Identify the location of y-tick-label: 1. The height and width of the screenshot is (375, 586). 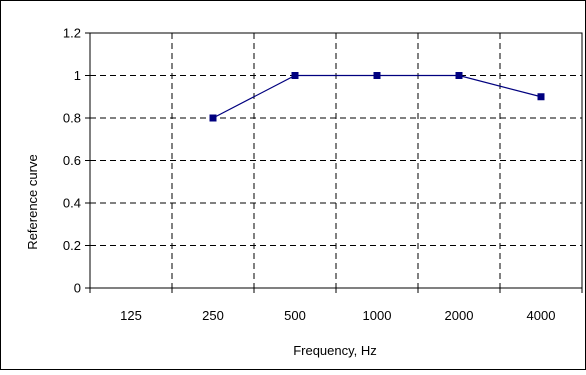
(77, 75).